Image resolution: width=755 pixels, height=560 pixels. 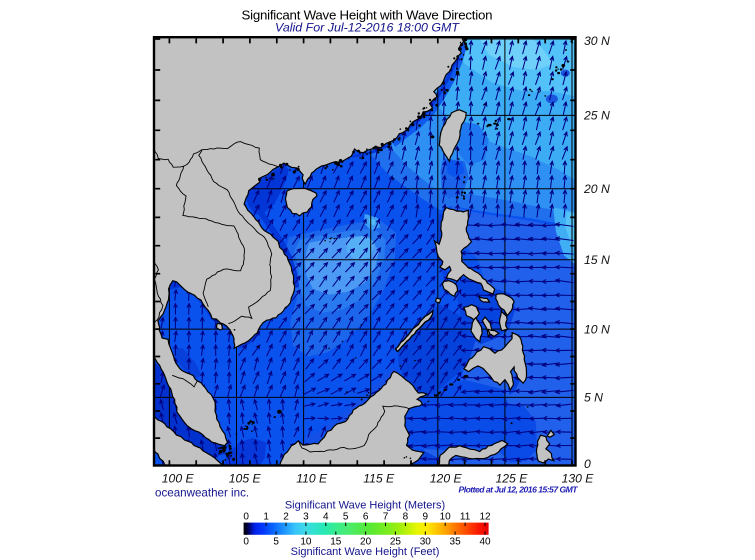 What do you see at coordinates (578, 479) in the screenshot?
I see `svg-text: 130 E` at bounding box center [578, 479].